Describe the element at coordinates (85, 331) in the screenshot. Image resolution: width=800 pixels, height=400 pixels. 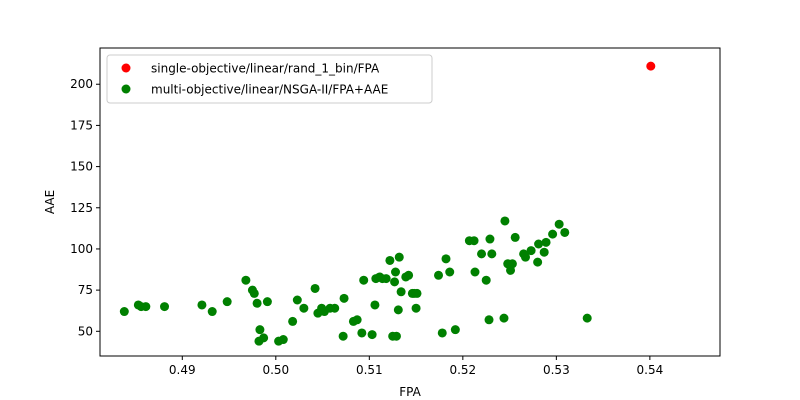
I see `y-tick-label-0: 50` at that location.